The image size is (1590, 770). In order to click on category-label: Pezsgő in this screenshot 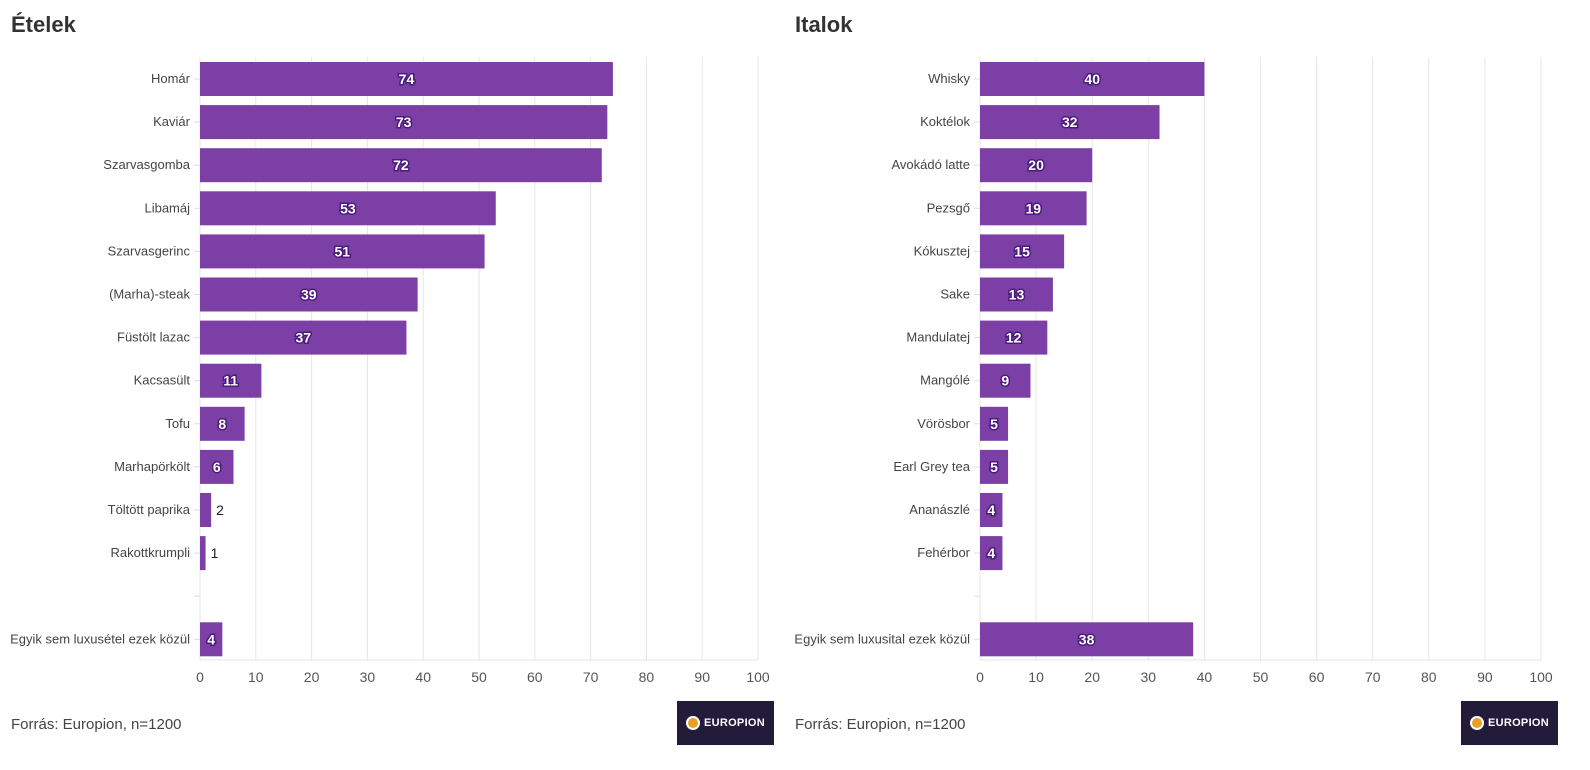, I will do `click(948, 207)`.